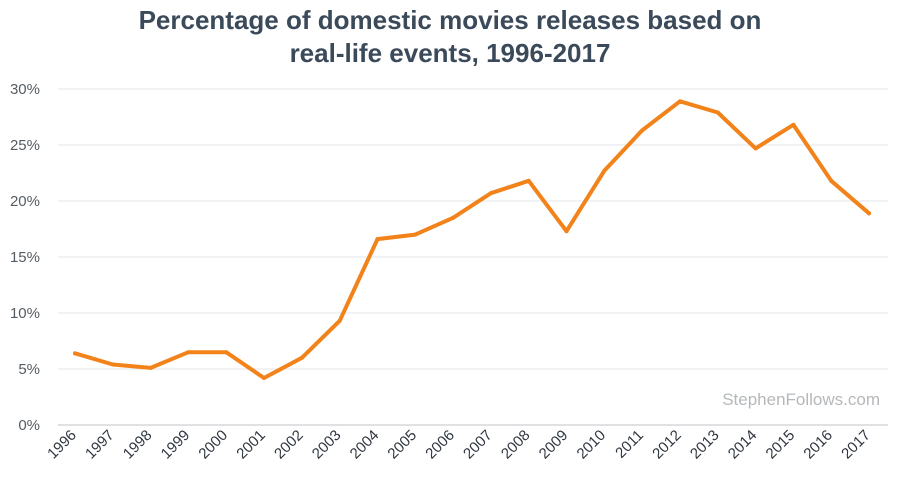 The height and width of the screenshot is (487, 900). I want to click on y-axis: 0% 5% 10% 15% 20% 25% 30%, so click(25, 257).